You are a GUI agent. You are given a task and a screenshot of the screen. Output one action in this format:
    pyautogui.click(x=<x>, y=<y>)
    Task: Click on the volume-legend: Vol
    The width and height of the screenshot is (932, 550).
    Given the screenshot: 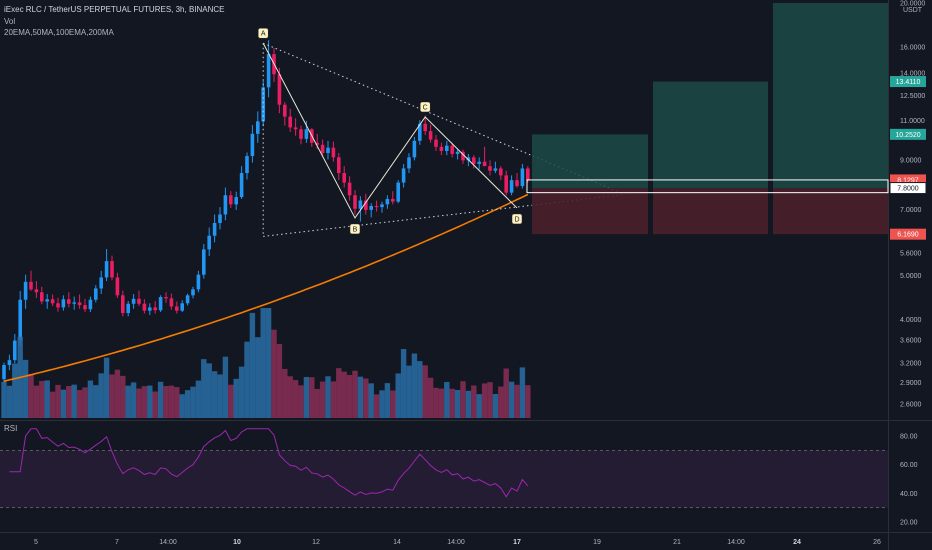 What is the action you would take?
    pyautogui.click(x=10, y=21)
    